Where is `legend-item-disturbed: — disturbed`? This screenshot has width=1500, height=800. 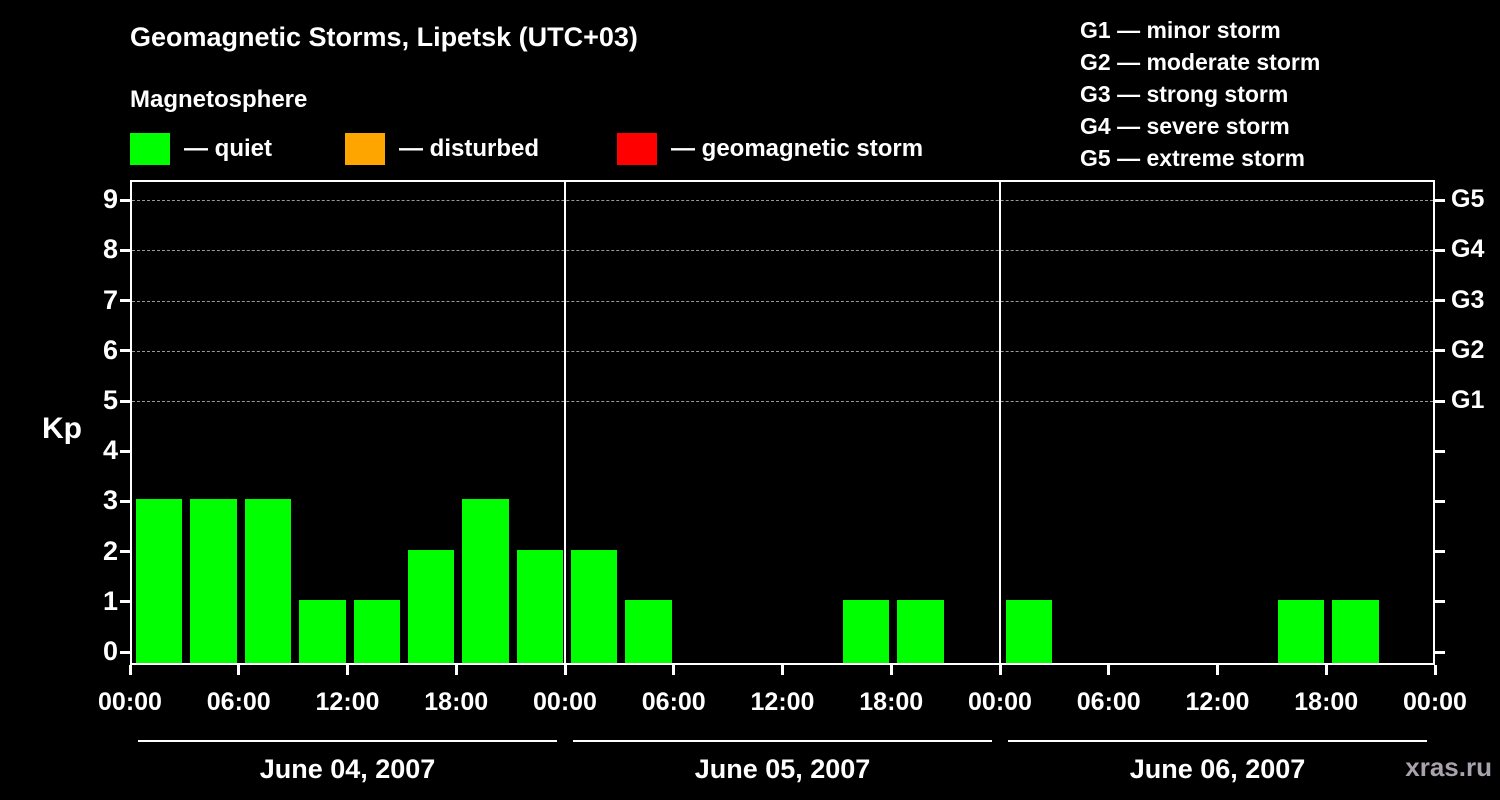
legend-item-disturbed: — disturbed is located at coordinates (442, 149).